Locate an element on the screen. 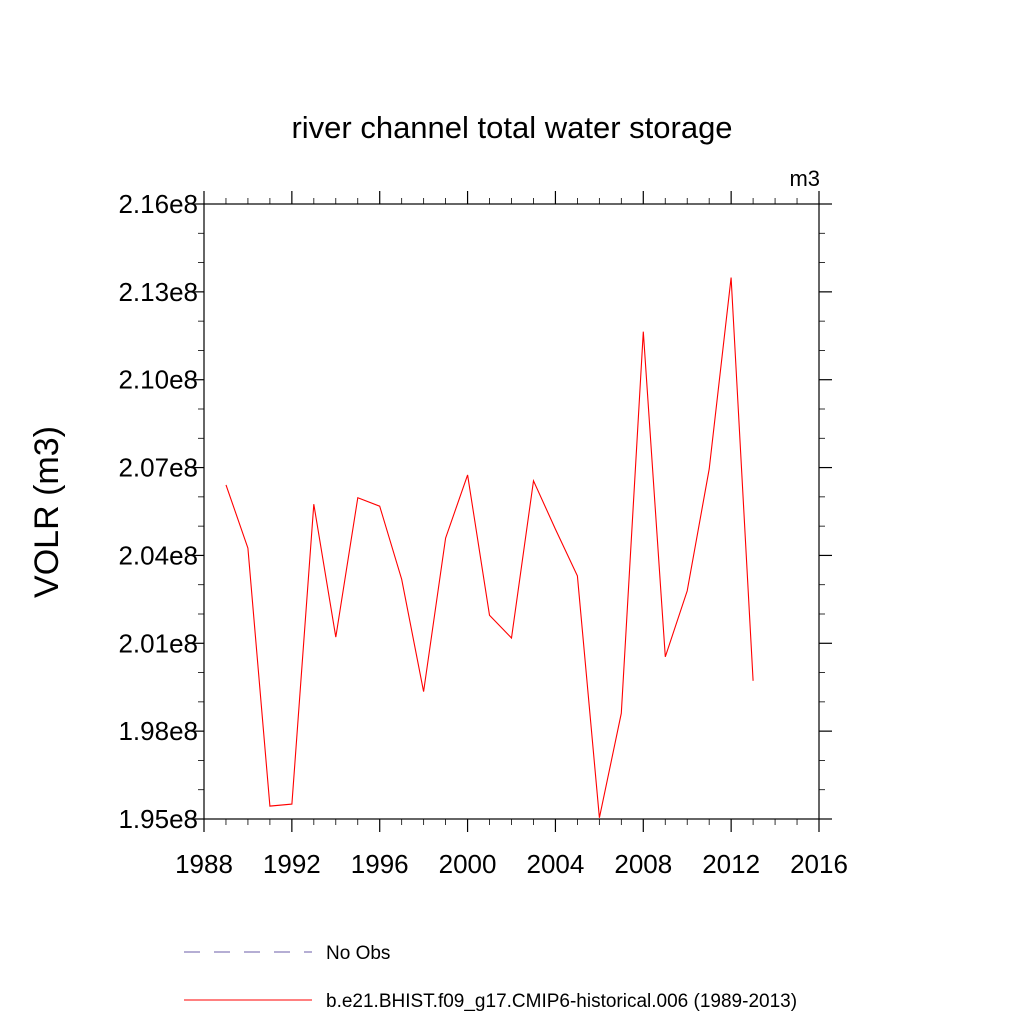  y-tick-label: 2.07e8 is located at coordinates (158, 468).